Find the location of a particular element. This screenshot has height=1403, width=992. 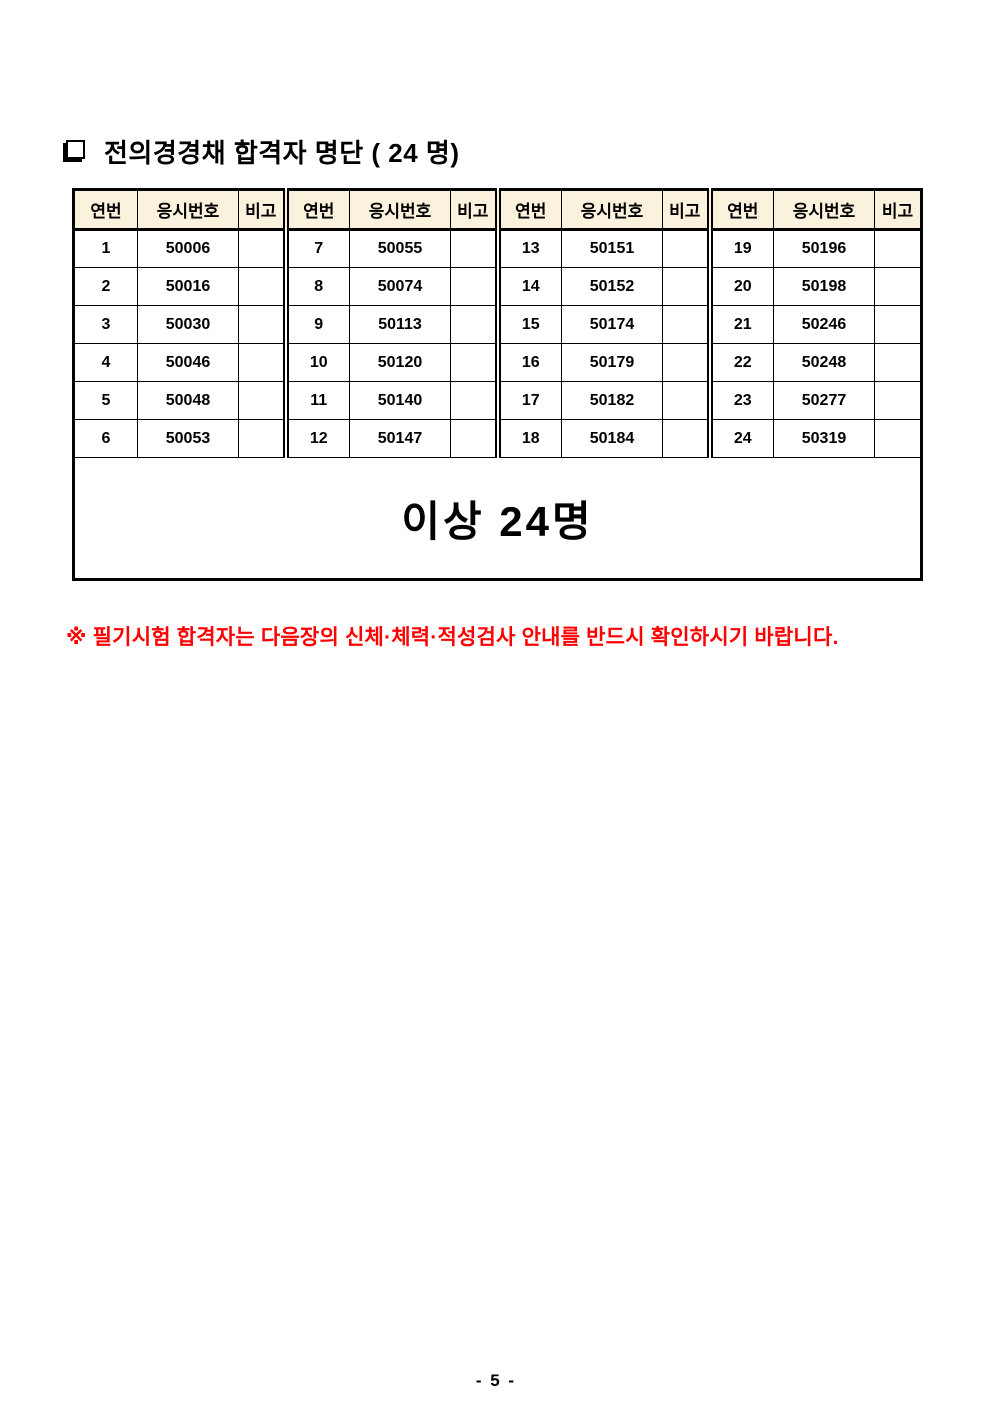

cell-serial: 10 is located at coordinates (316, 362).